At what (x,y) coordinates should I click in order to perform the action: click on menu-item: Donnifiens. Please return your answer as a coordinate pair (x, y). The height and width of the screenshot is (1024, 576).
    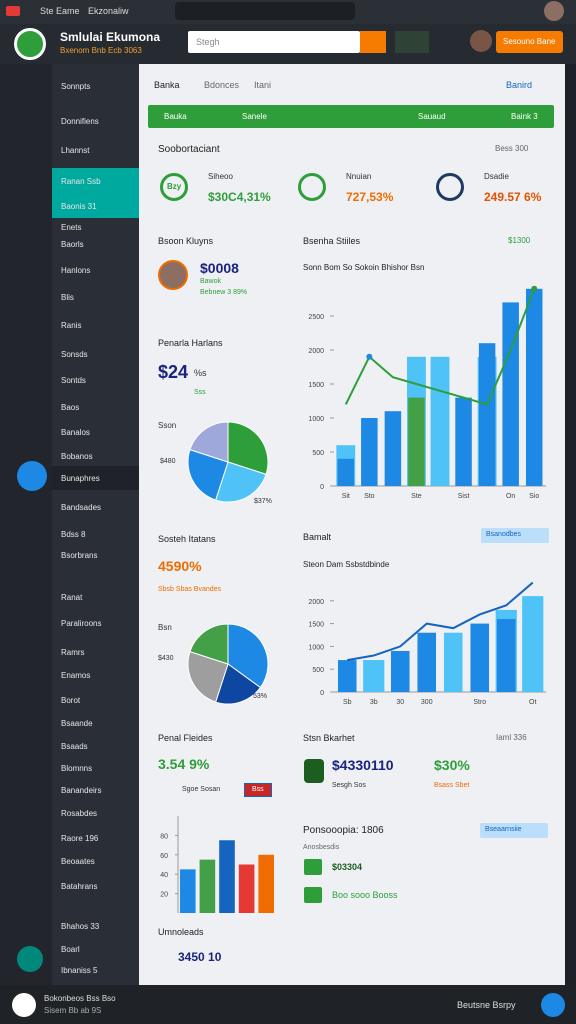
    Looking at the image, I should click on (80, 121).